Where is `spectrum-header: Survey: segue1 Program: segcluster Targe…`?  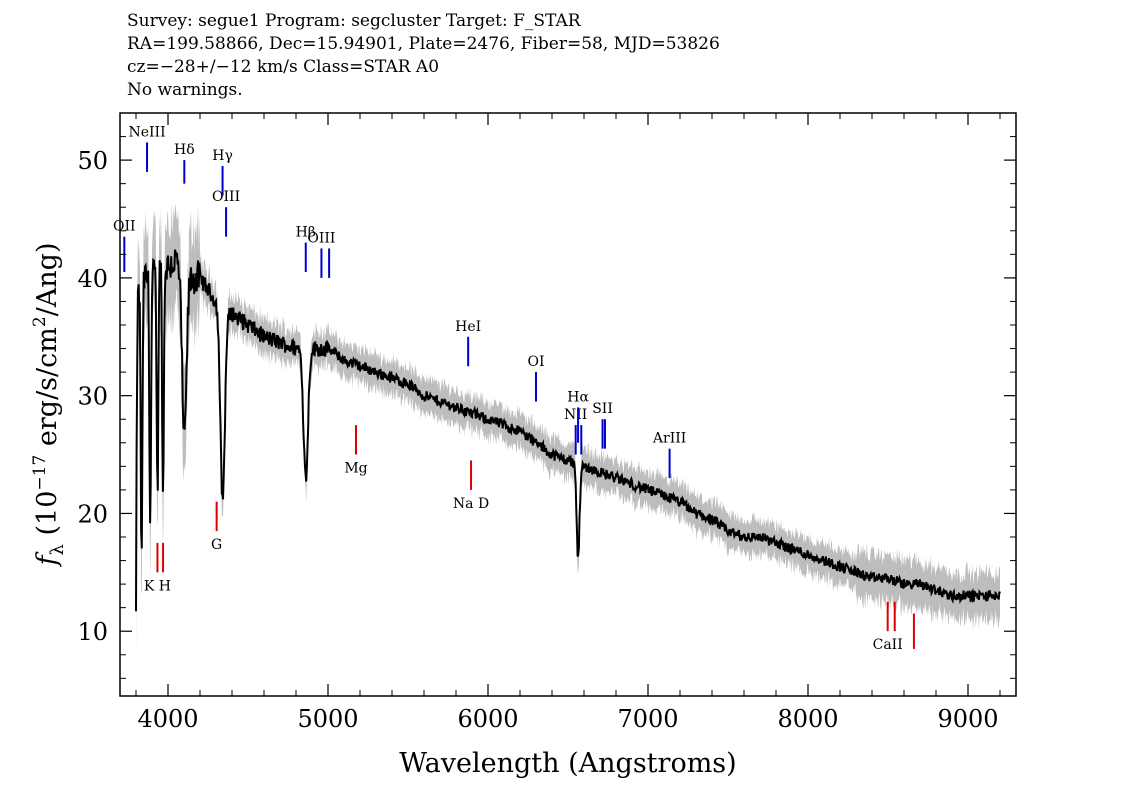
spectrum-header: Survey: segue1 Program: segcluster Targe… is located at coordinates (577, 56).